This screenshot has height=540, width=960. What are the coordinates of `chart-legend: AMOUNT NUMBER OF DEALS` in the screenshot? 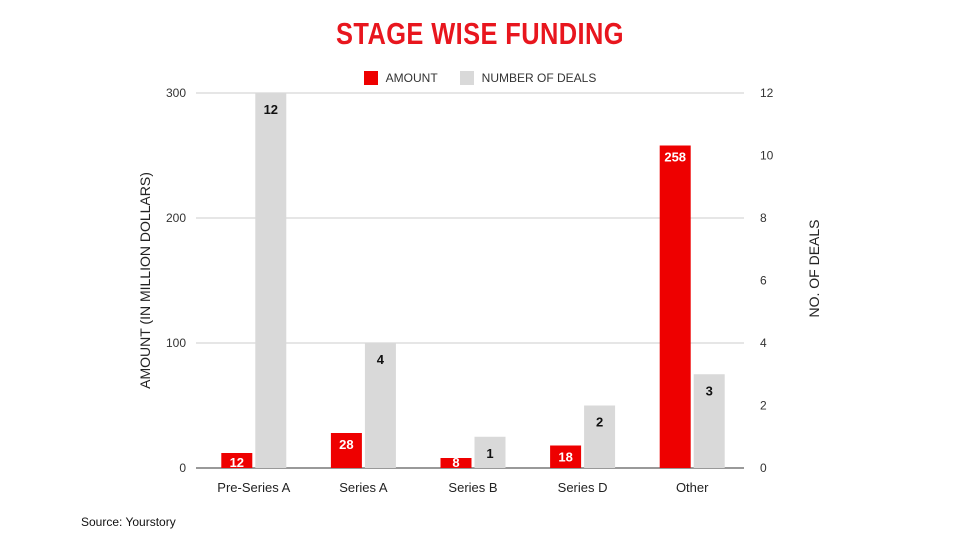 It's located at (480, 78).